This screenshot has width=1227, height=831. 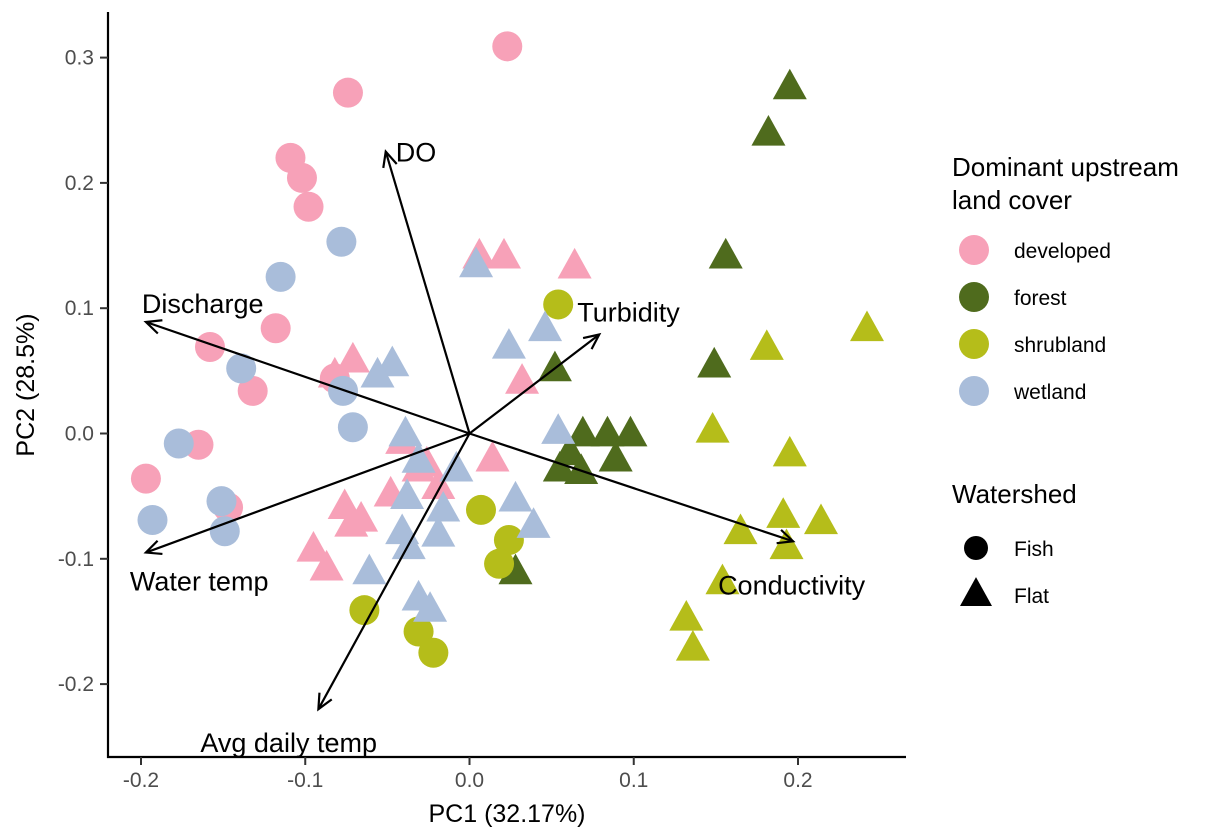 What do you see at coordinates (76, 684) in the screenshot?
I see `y-tick-label: -0.2` at bounding box center [76, 684].